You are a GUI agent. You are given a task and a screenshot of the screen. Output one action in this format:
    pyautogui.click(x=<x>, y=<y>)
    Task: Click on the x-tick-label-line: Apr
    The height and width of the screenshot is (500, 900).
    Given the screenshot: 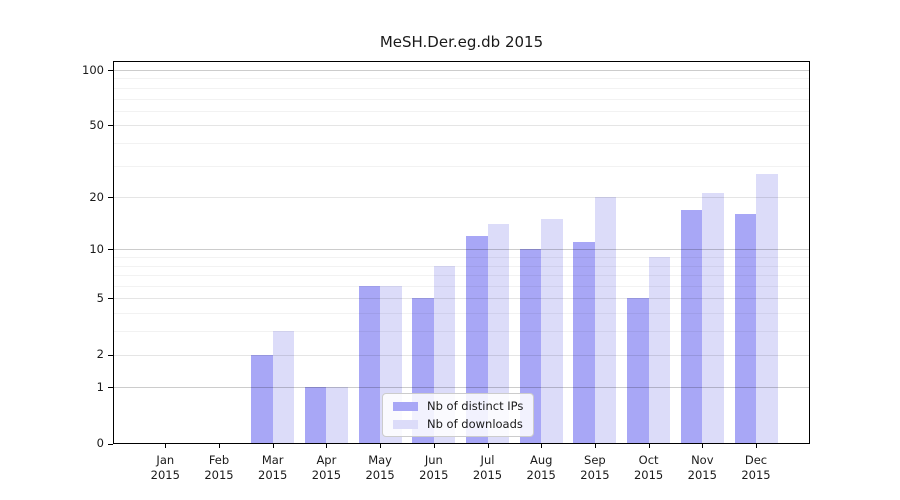 What is the action you would take?
    pyautogui.click(x=326, y=459)
    